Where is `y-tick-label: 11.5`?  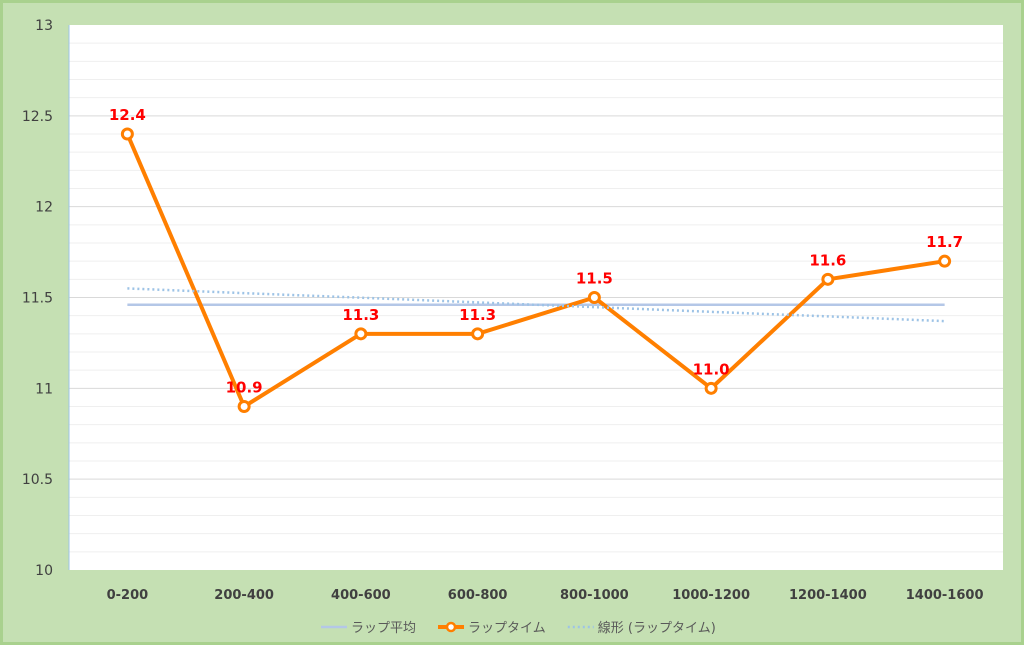 y-tick-label: 11.5 is located at coordinates (37, 299).